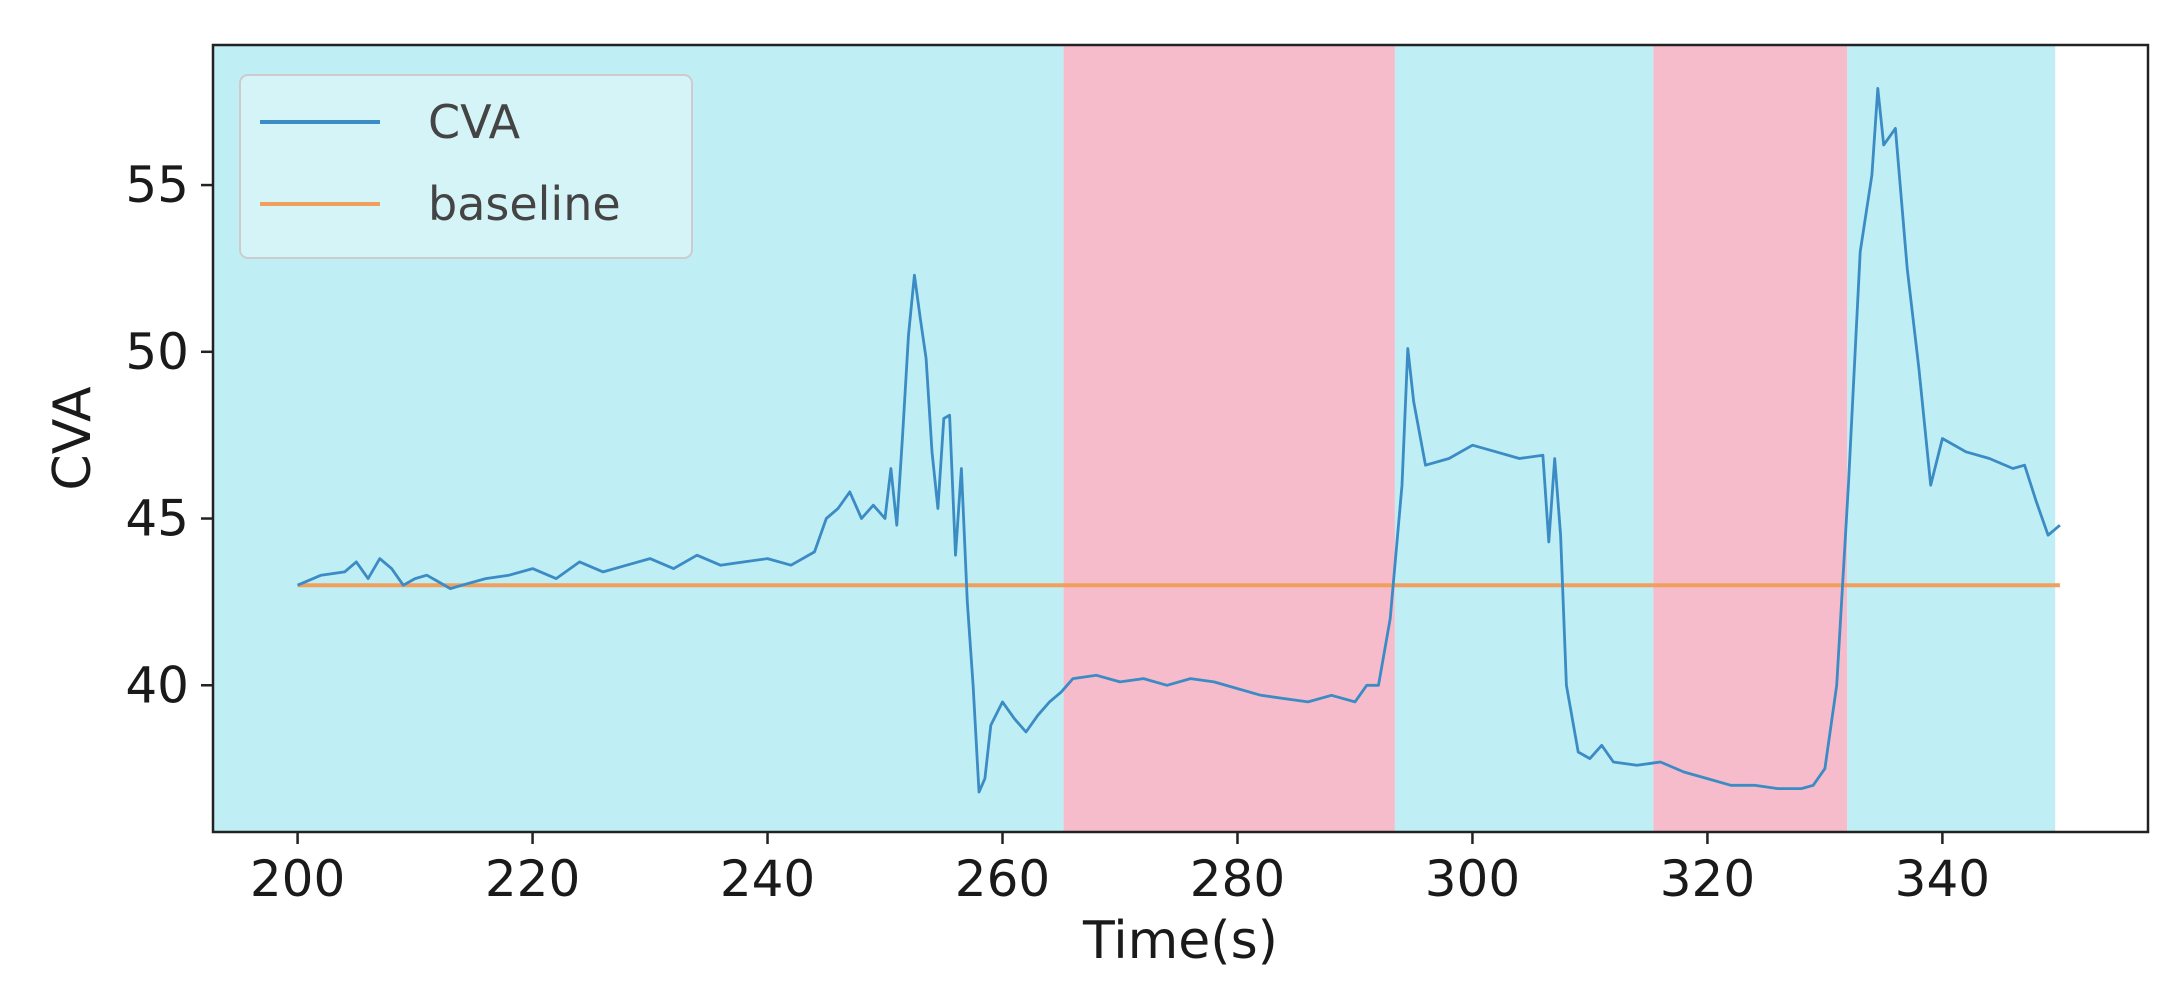  What do you see at coordinates (73, 438) in the screenshot?
I see `y-axis-label: CVA` at bounding box center [73, 438].